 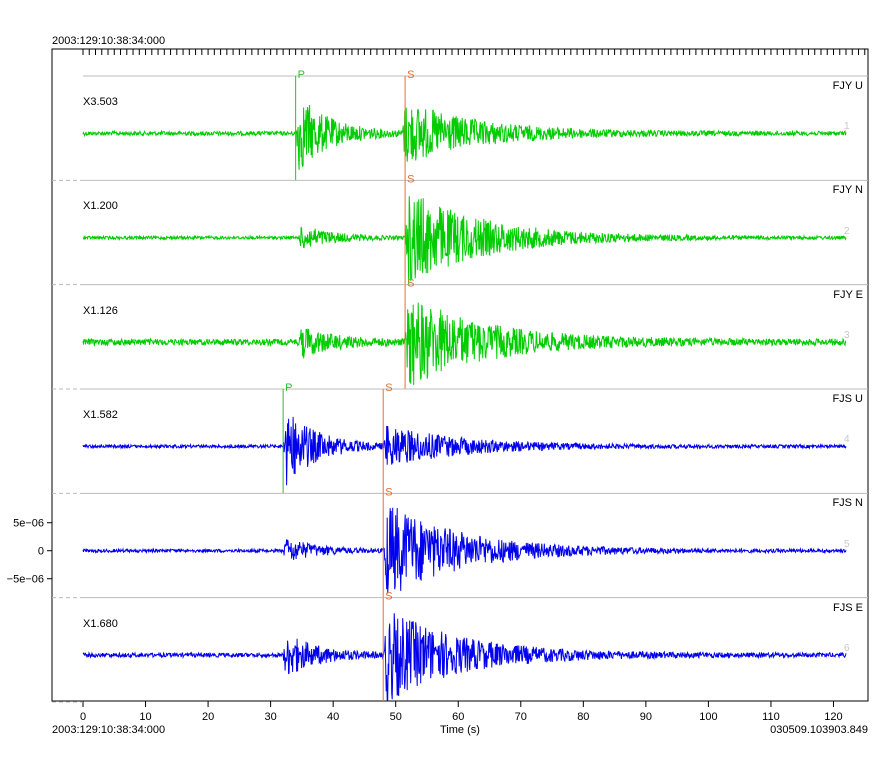 What do you see at coordinates (847, 336) in the screenshot?
I see `trace-number: 3` at bounding box center [847, 336].